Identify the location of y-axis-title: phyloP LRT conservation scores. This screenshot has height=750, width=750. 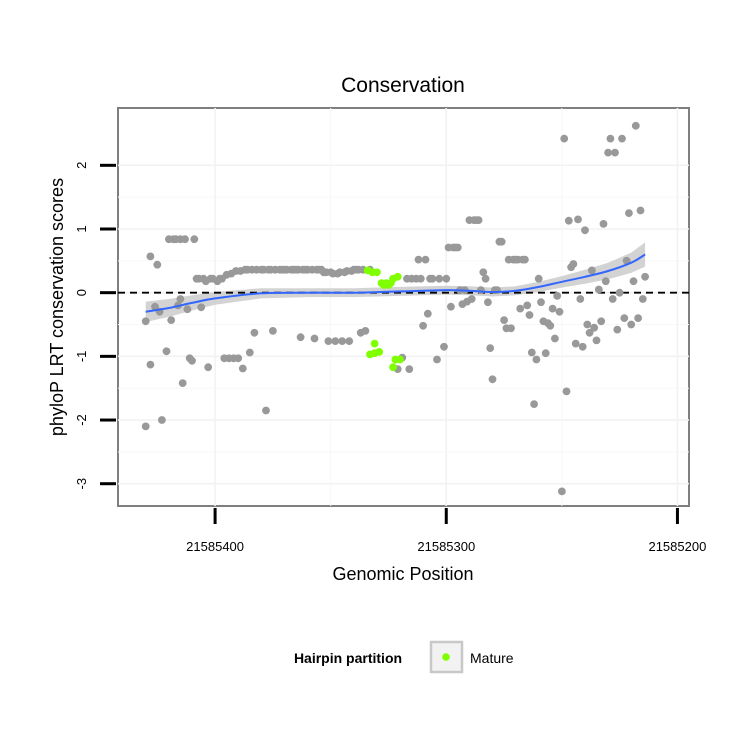
(57, 307).